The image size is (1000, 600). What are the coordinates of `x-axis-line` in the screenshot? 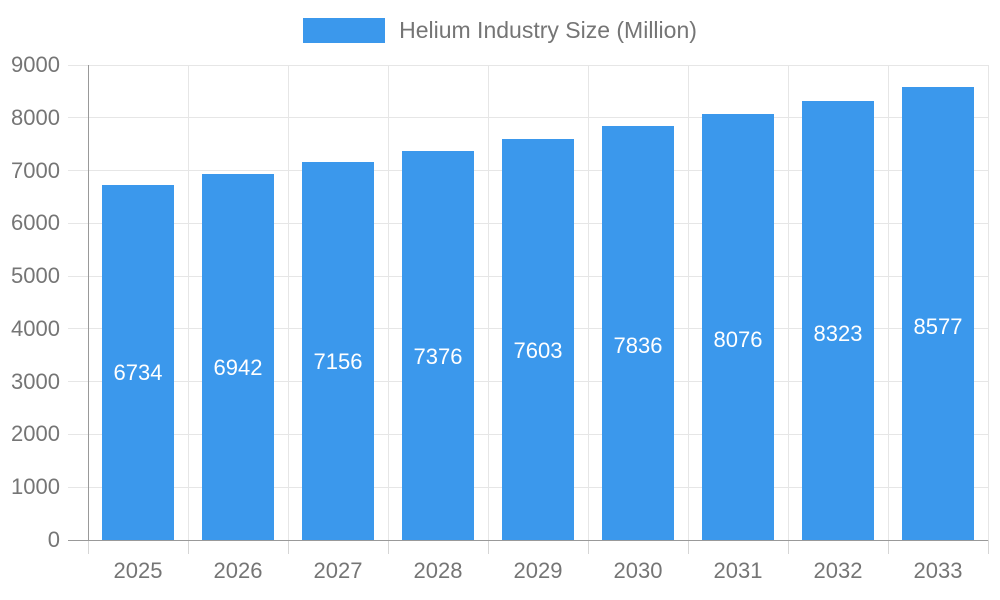 It's located at (528, 540).